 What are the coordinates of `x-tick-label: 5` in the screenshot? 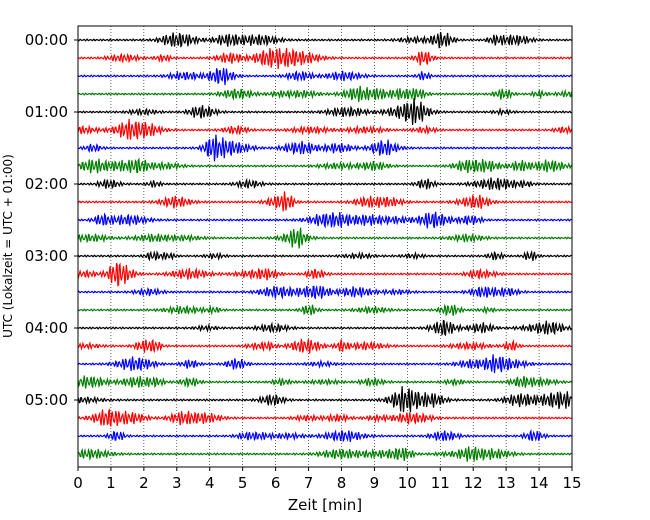 It's located at (243, 483).